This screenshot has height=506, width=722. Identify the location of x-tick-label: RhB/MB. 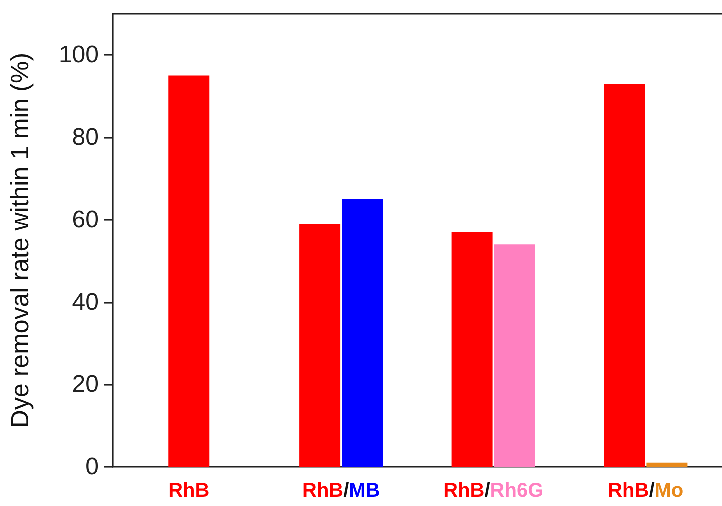
(341, 491).